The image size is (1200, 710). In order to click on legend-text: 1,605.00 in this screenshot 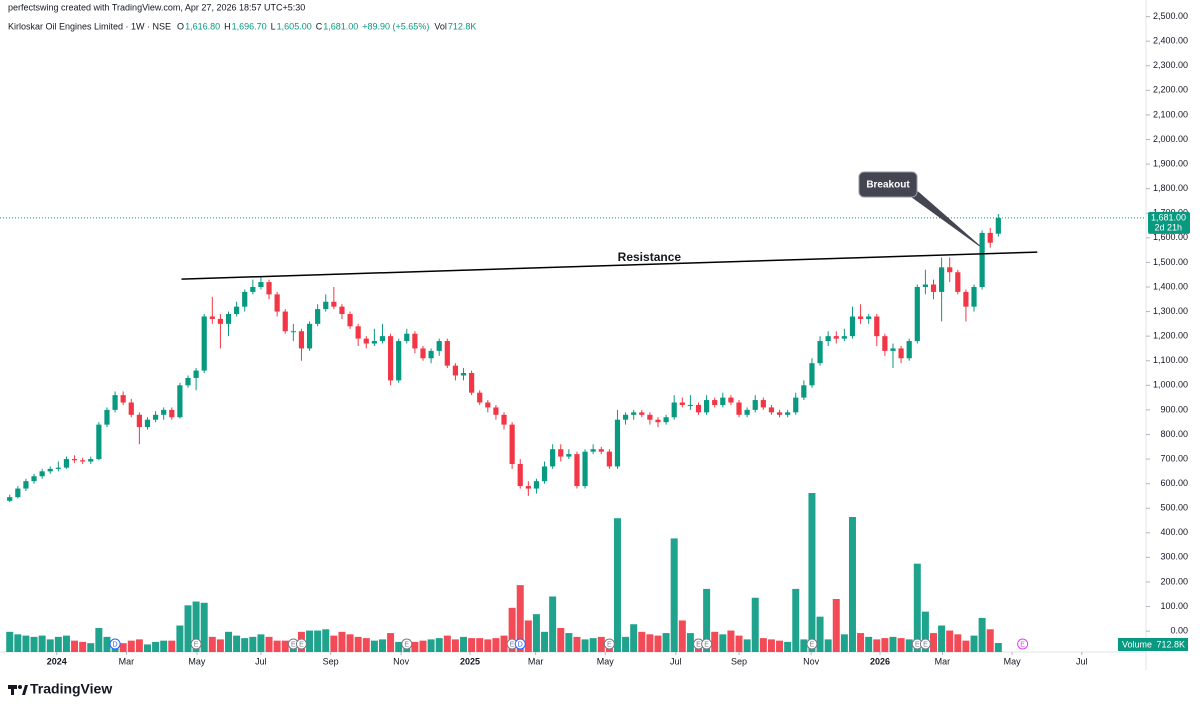, I will do `click(294, 26)`.